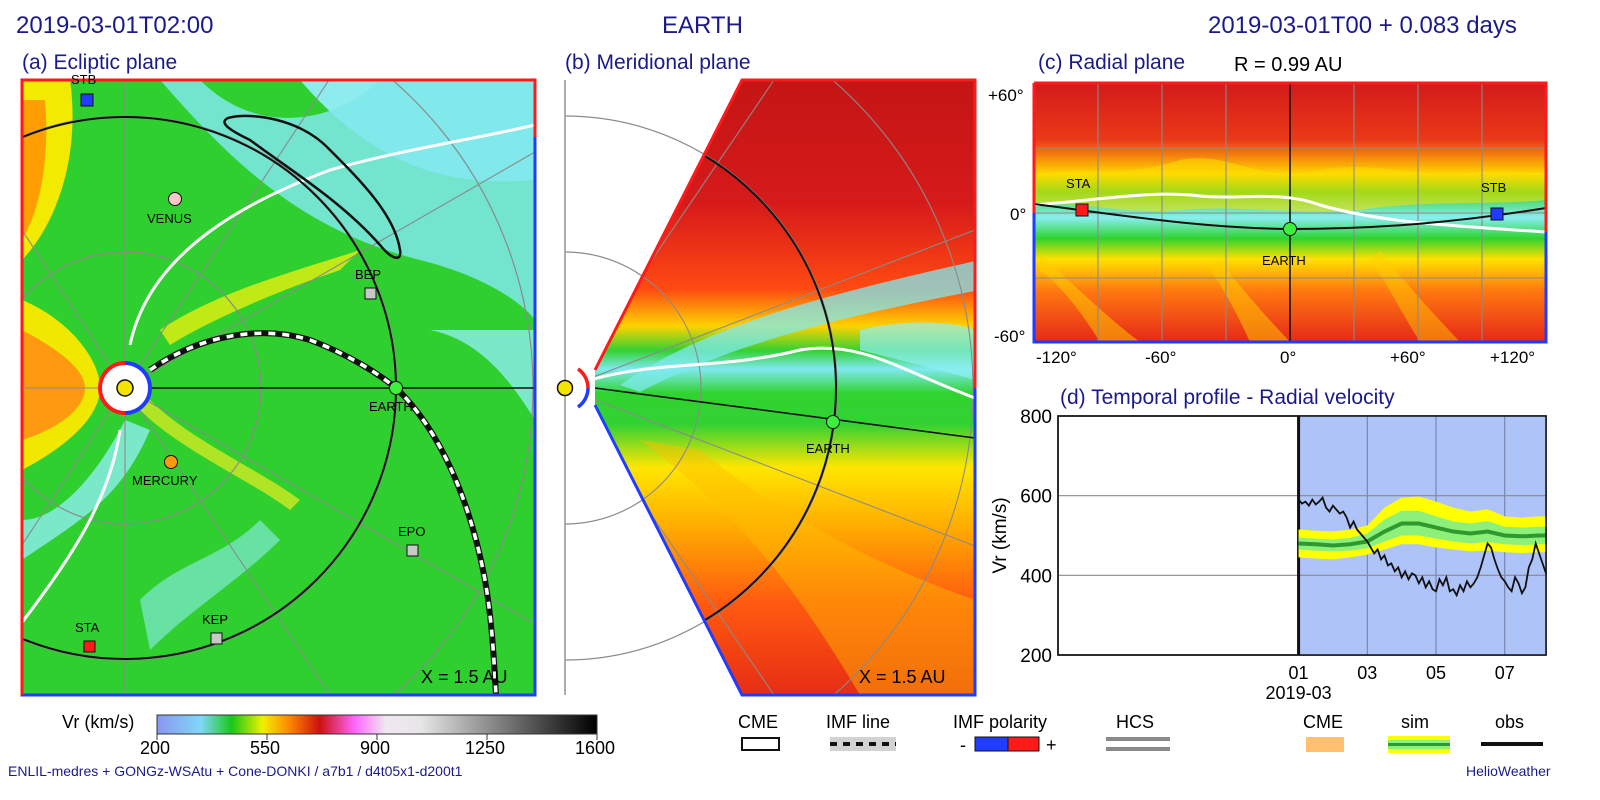 Image resolution: width=1600 pixels, height=800 pixels. I want to click on panel-b-scale-label: X = 1.5 AU, so click(902, 677).